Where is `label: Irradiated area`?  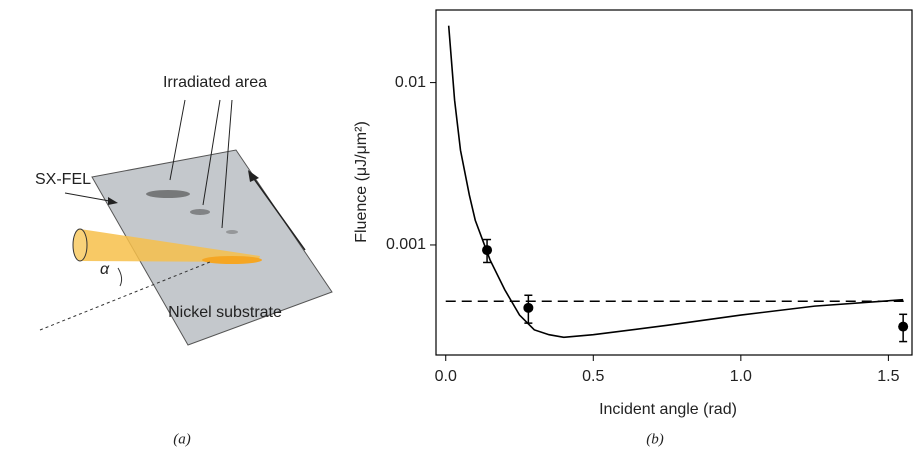 label: Irradiated area is located at coordinates (215, 82).